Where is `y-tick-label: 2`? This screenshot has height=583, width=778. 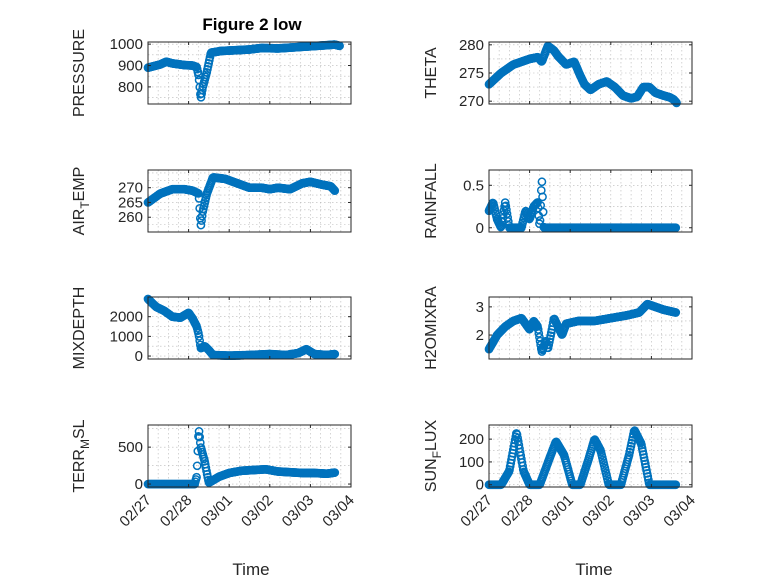
y-tick-label: 2 is located at coordinates (480, 335).